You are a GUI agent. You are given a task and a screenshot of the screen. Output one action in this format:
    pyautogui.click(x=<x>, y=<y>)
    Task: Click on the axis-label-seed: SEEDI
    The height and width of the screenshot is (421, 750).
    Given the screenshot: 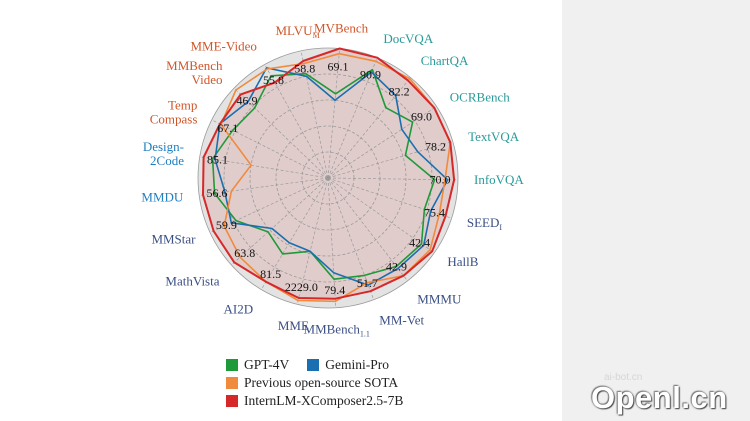 What is the action you would take?
    pyautogui.click(x=485, y=223)
    